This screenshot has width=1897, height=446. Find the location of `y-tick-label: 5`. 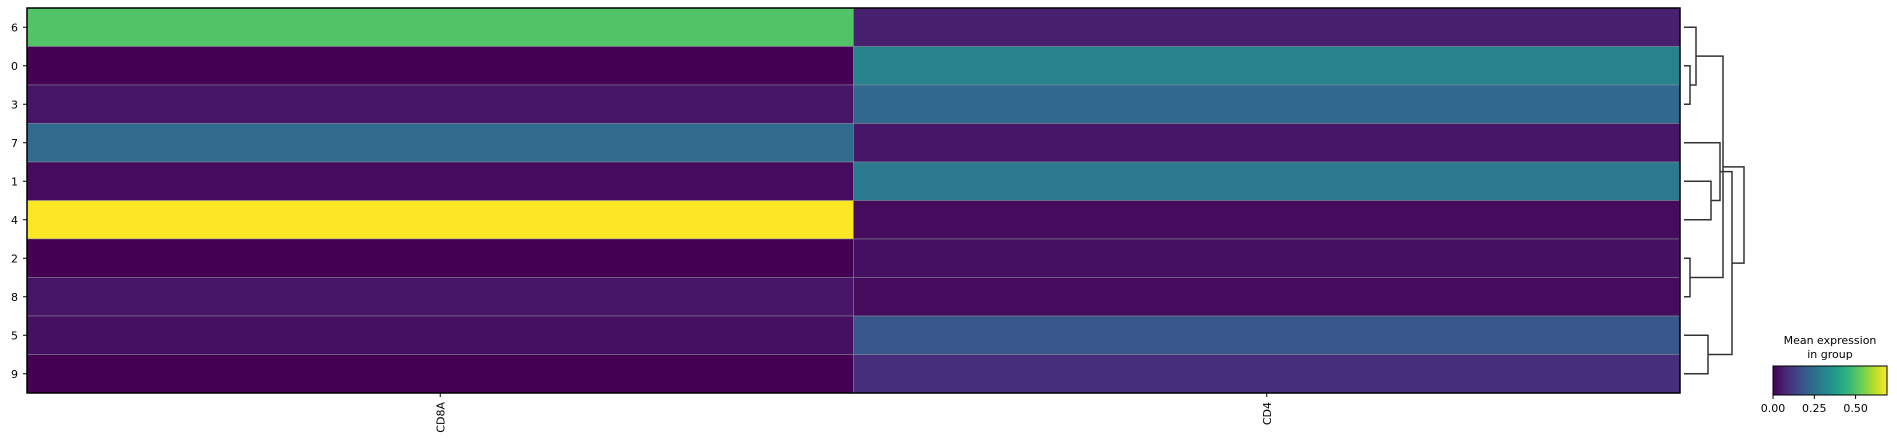

y-tick-label: 5 is located at coordinates (14, 335).